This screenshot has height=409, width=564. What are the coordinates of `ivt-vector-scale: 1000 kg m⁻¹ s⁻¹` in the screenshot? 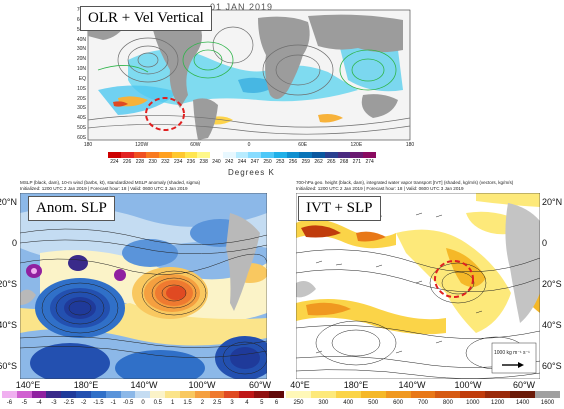 It's located at (512, 353).